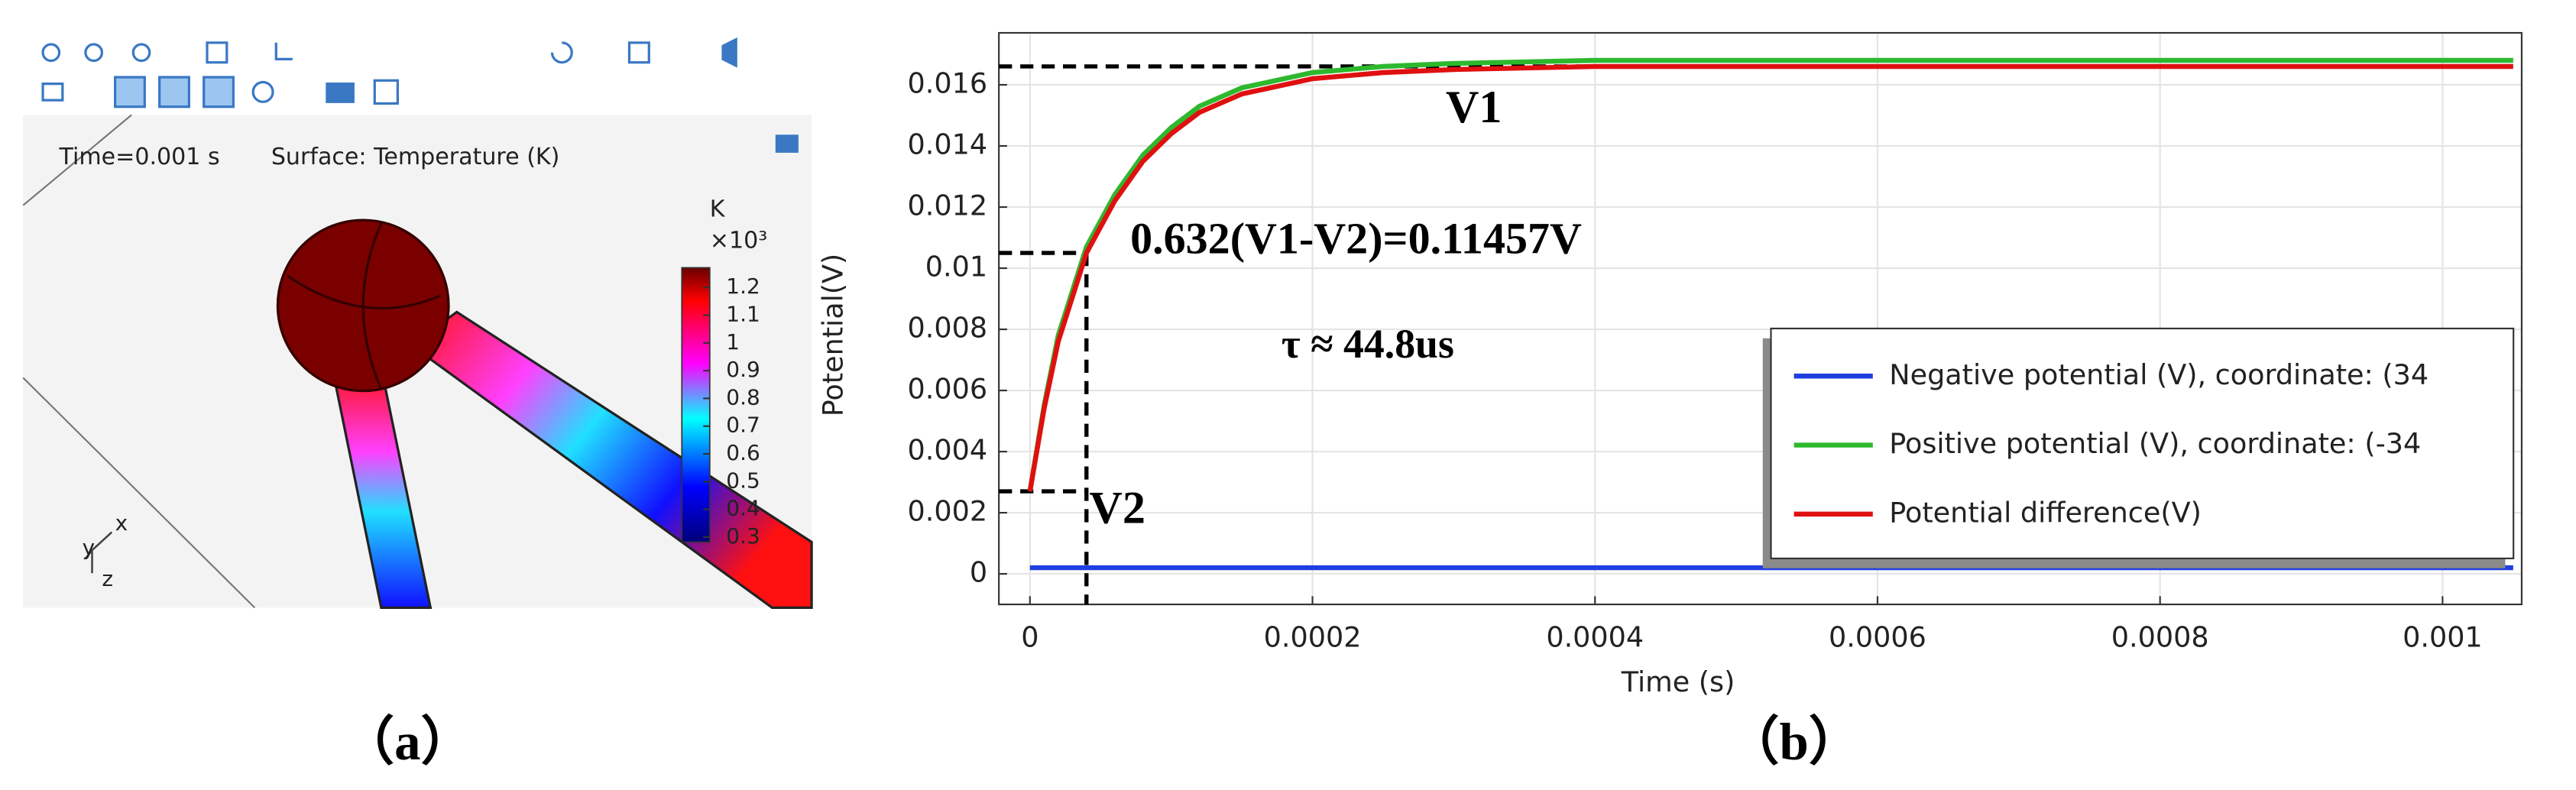 The width and height of the screenshot is (2576, 790). I want to click on colorbar-ticks: 1.2 1.110.90.8 0.70.6 0.5 0.40.3, so click(732, 412).